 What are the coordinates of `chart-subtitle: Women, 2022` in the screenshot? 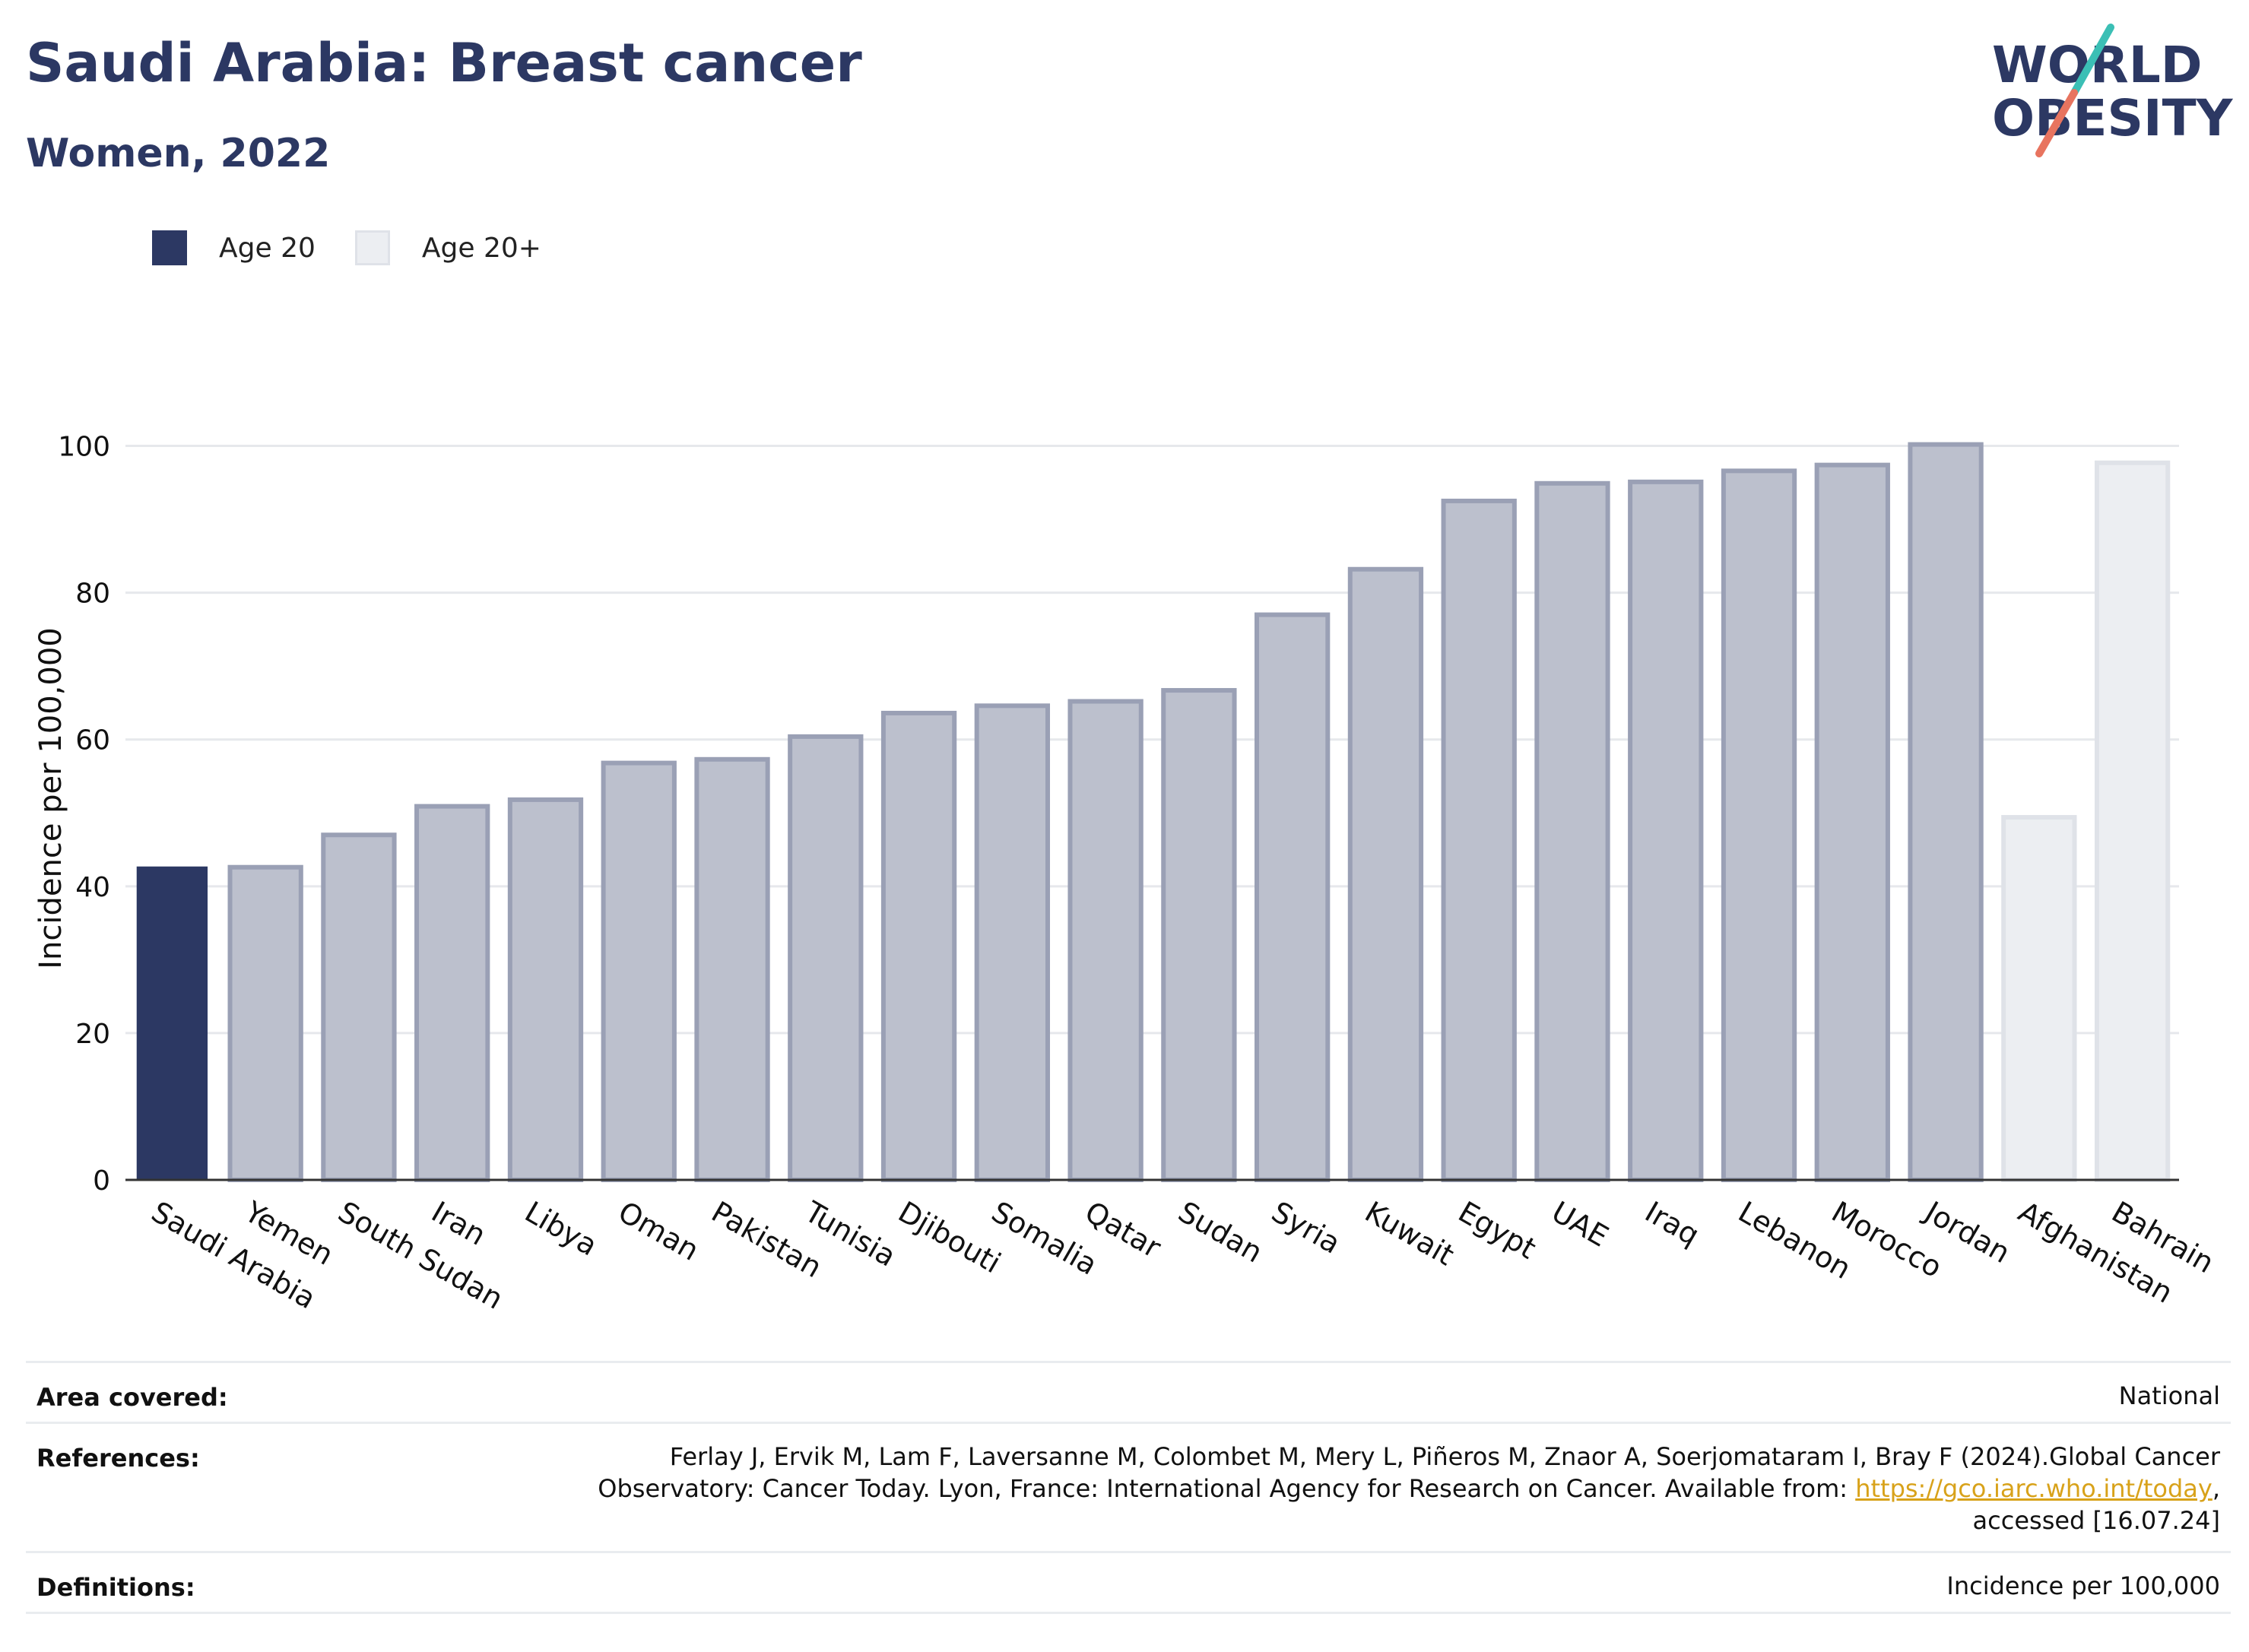 It's located at (178, 153).